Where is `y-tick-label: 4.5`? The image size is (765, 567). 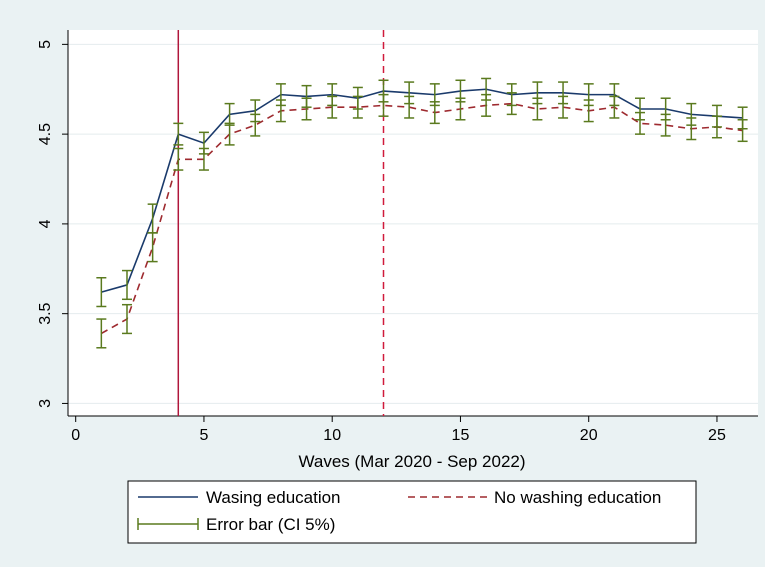 y-tick-label: 4.5 is located at coordinates (45, 134).